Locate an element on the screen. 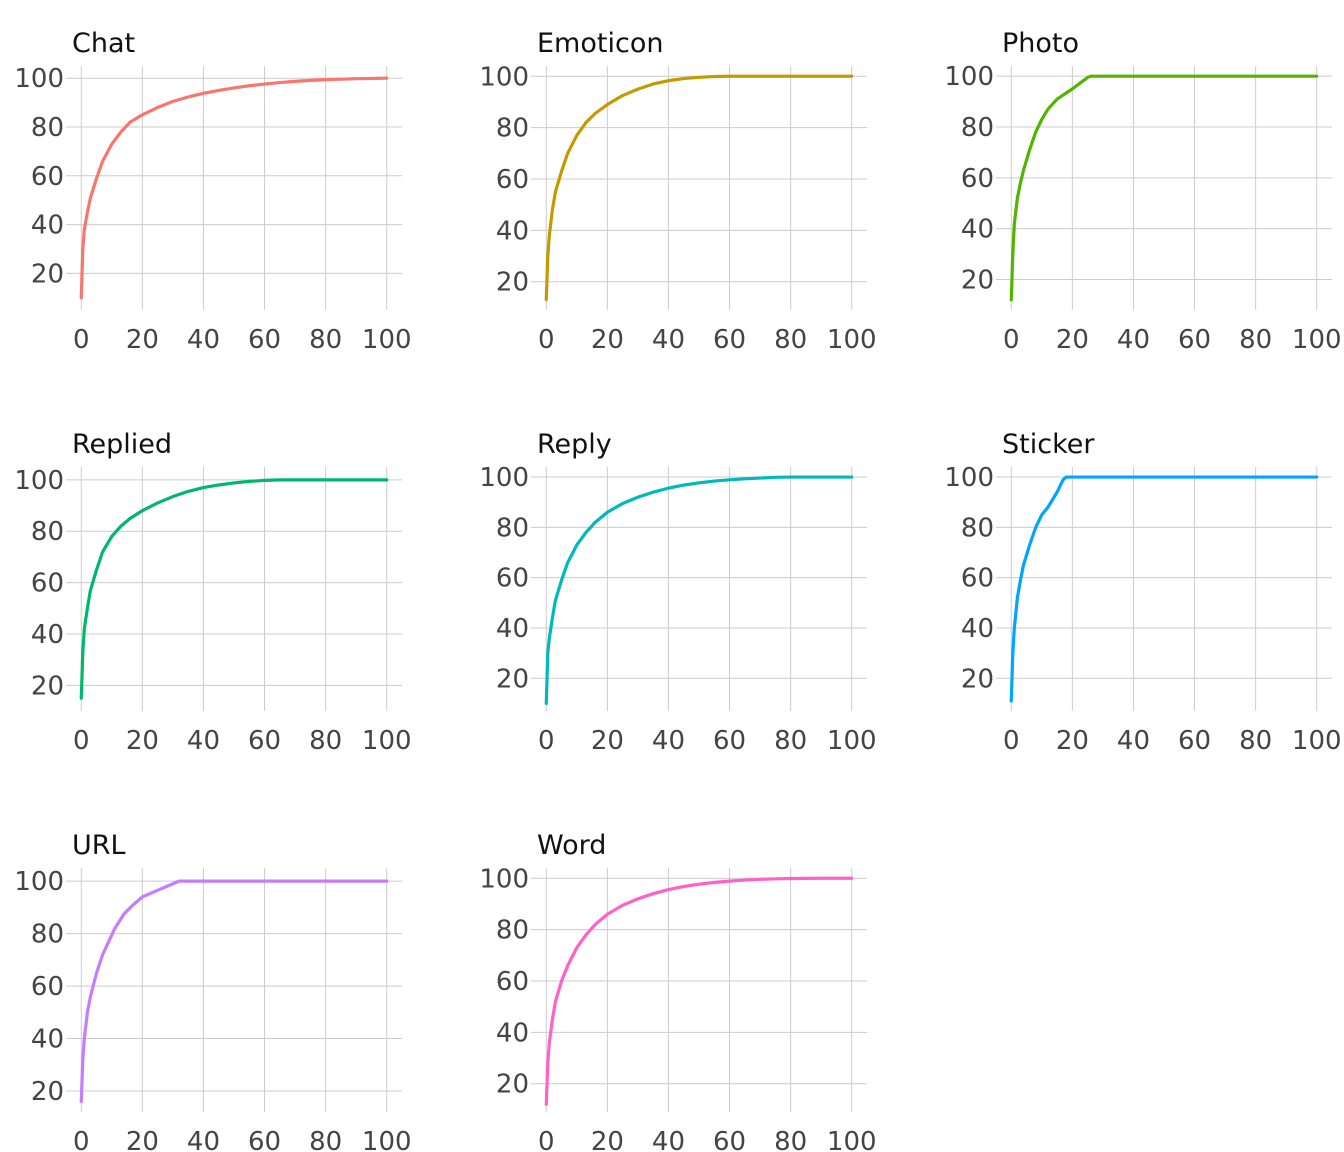 This screenshot has height=1152, width=1344. panel-reply: Reply 0 20 40 60 80 100 20 40 60 80 100 is located at coordinates (677, 592).